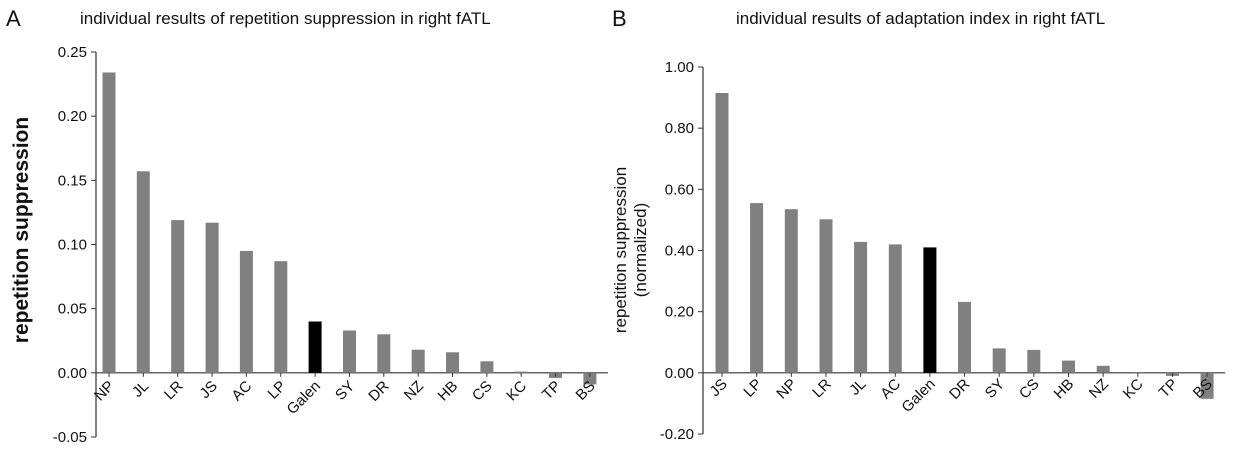 The image size is (1234, 451). What do you see at coordinates (677, 434) in the screenshot?
I see `panel-b-y-tick-label: -0.20` at bounding box center [677, 434].